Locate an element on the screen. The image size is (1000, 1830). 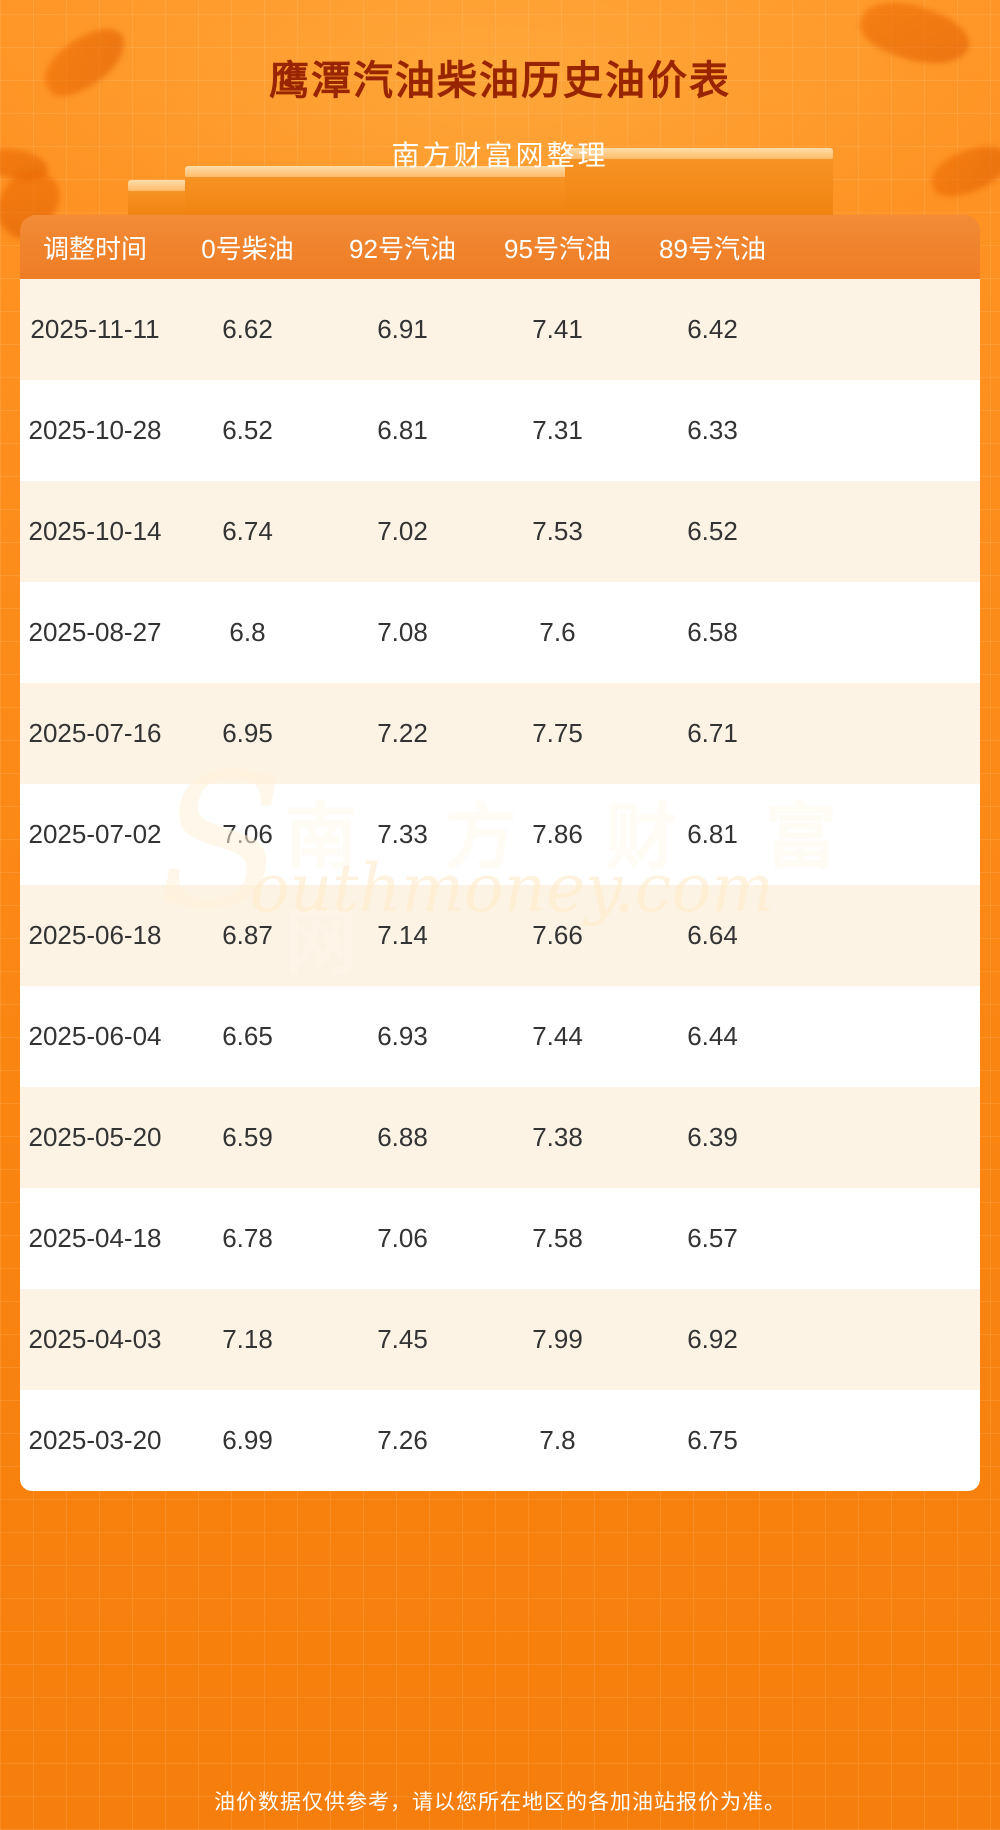
price-gas-89: 6.75 is located at coordinates (712, 1440).